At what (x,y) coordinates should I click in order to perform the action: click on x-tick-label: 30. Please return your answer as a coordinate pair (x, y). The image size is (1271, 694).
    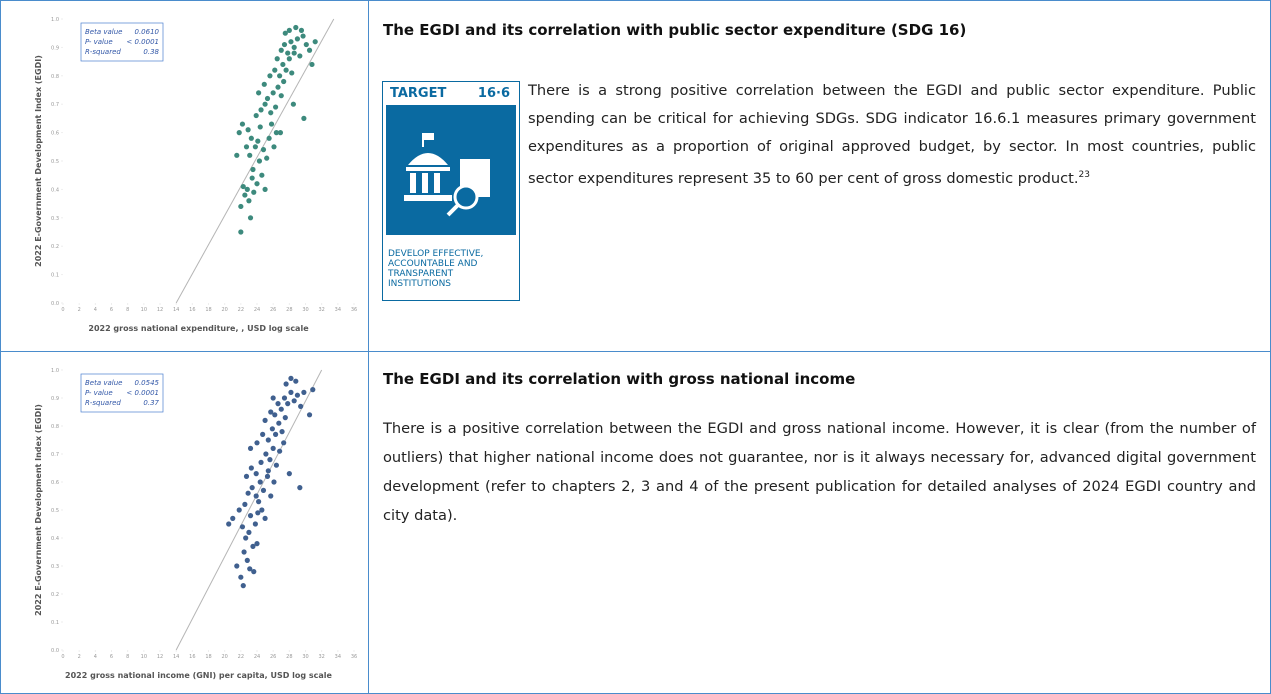
    Looking at the image, I should click on (305, 657).